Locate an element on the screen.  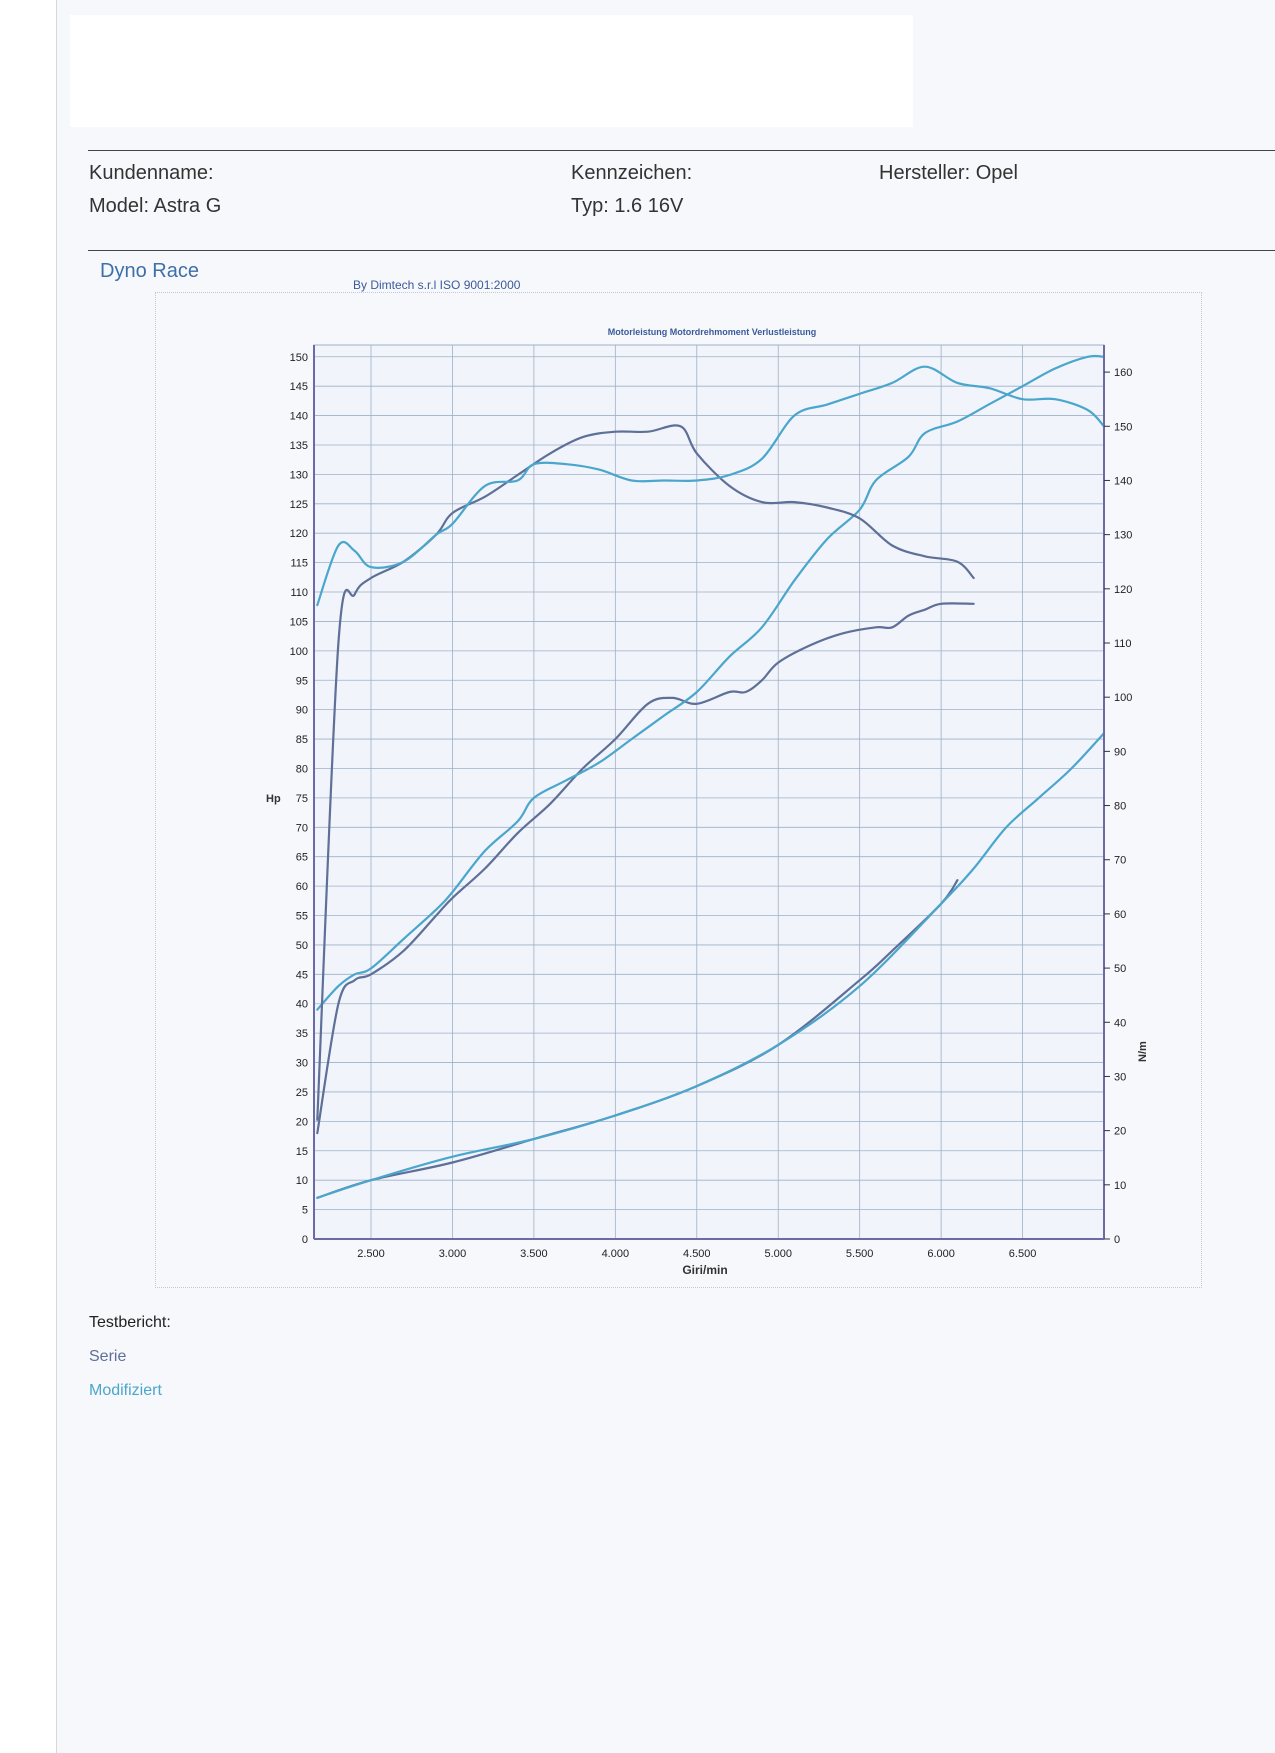
y2-tick-label: 40 is located at coordinates (1120, 1023).